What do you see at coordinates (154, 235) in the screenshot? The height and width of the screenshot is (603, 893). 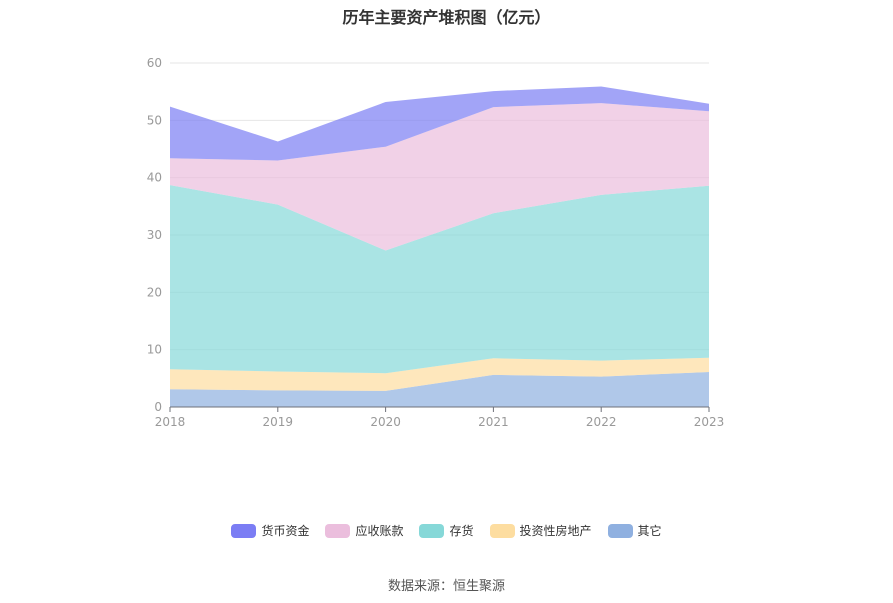 I see `y-tick-label: 30` at bounding box center [154, 235].